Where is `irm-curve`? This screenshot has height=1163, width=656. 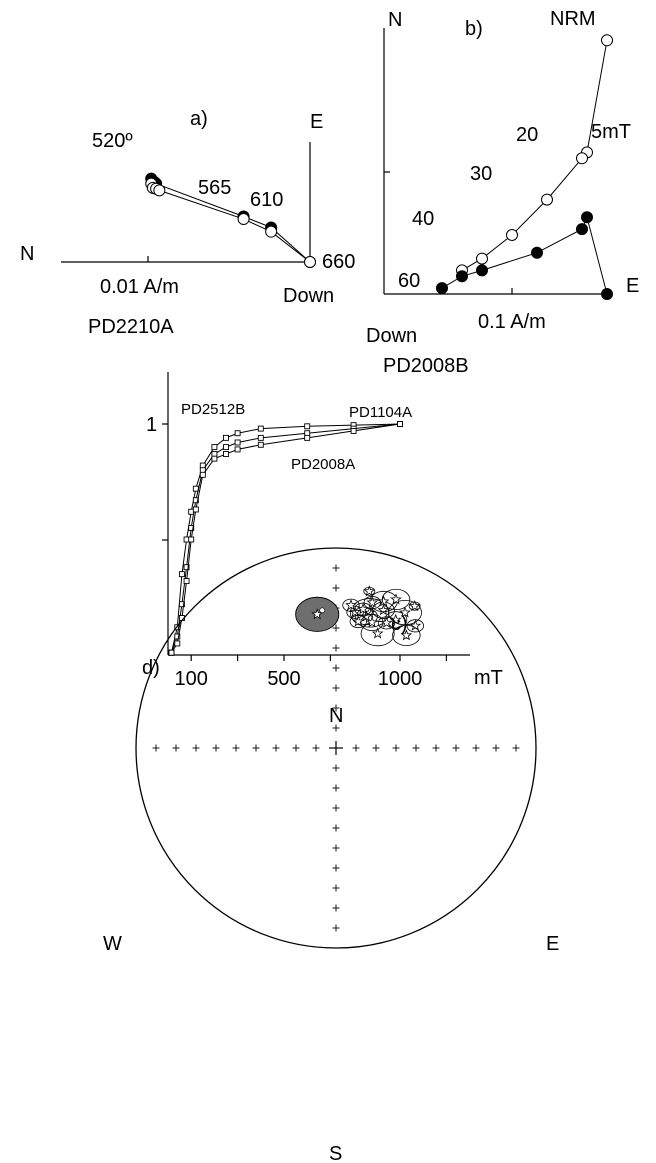 irm-curve is located at coordinates (286, 538).